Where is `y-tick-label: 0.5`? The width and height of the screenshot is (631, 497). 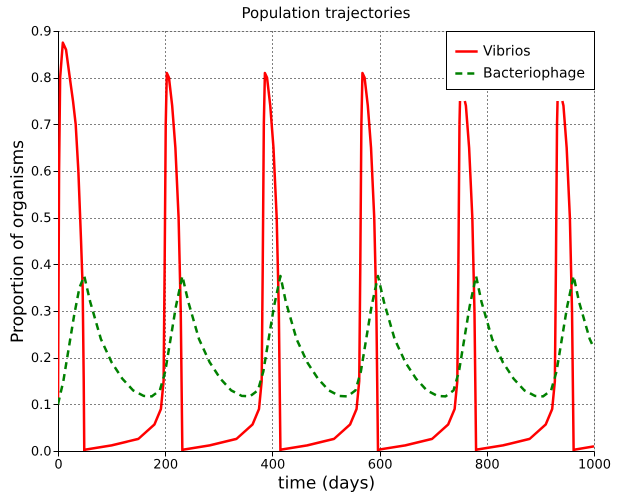 y-tick-label: 0.5 is located at coordinates (41, 218).